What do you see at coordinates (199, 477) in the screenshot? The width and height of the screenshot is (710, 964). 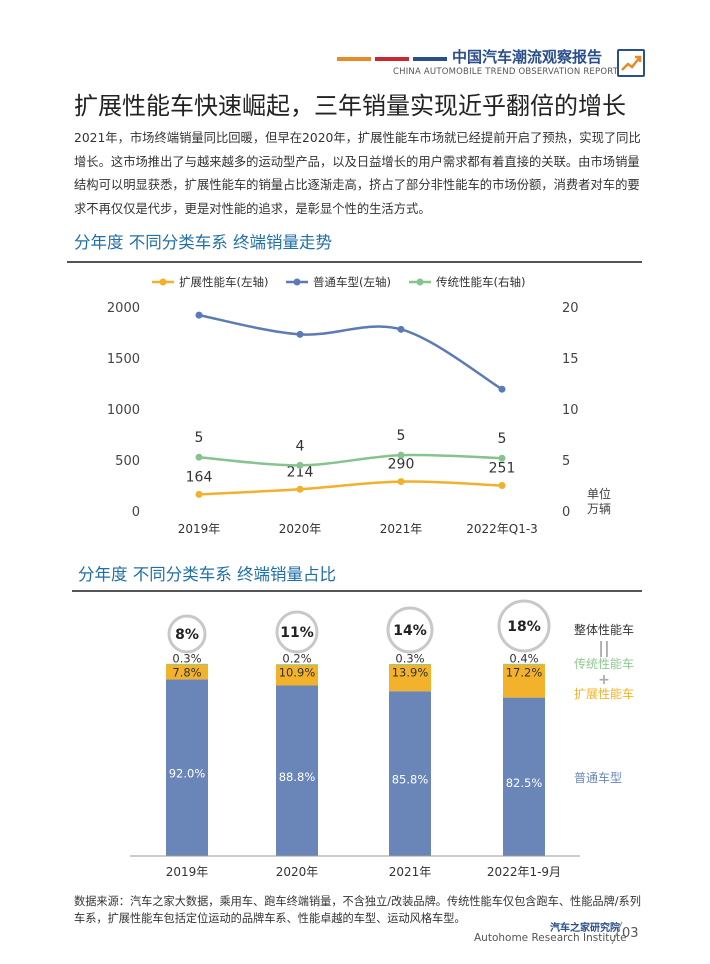 I see `data-label: 164` at bounding box center [199, 477].